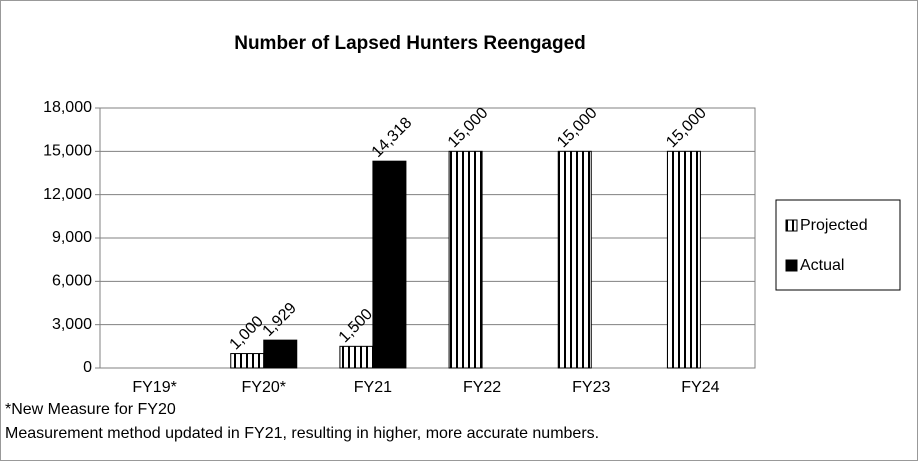  Describe the element at coordinates (72, 281) in the screenshot. I see `y-tick-label: 6,000` at that location.